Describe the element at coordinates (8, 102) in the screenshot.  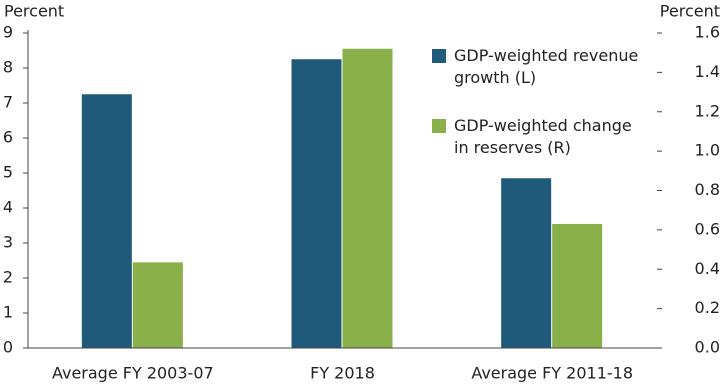
I see `y-tick-label: 7` at that location.